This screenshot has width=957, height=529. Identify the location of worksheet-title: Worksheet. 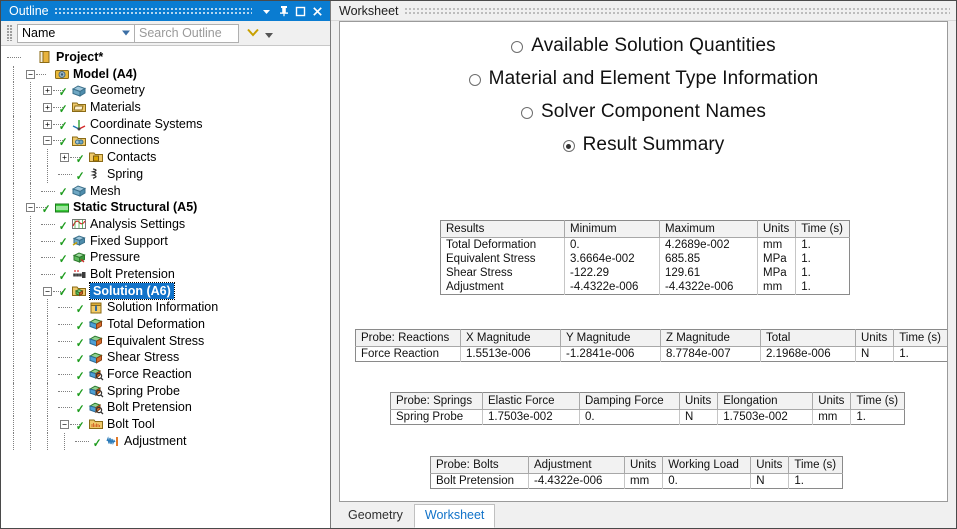
(369, 10).